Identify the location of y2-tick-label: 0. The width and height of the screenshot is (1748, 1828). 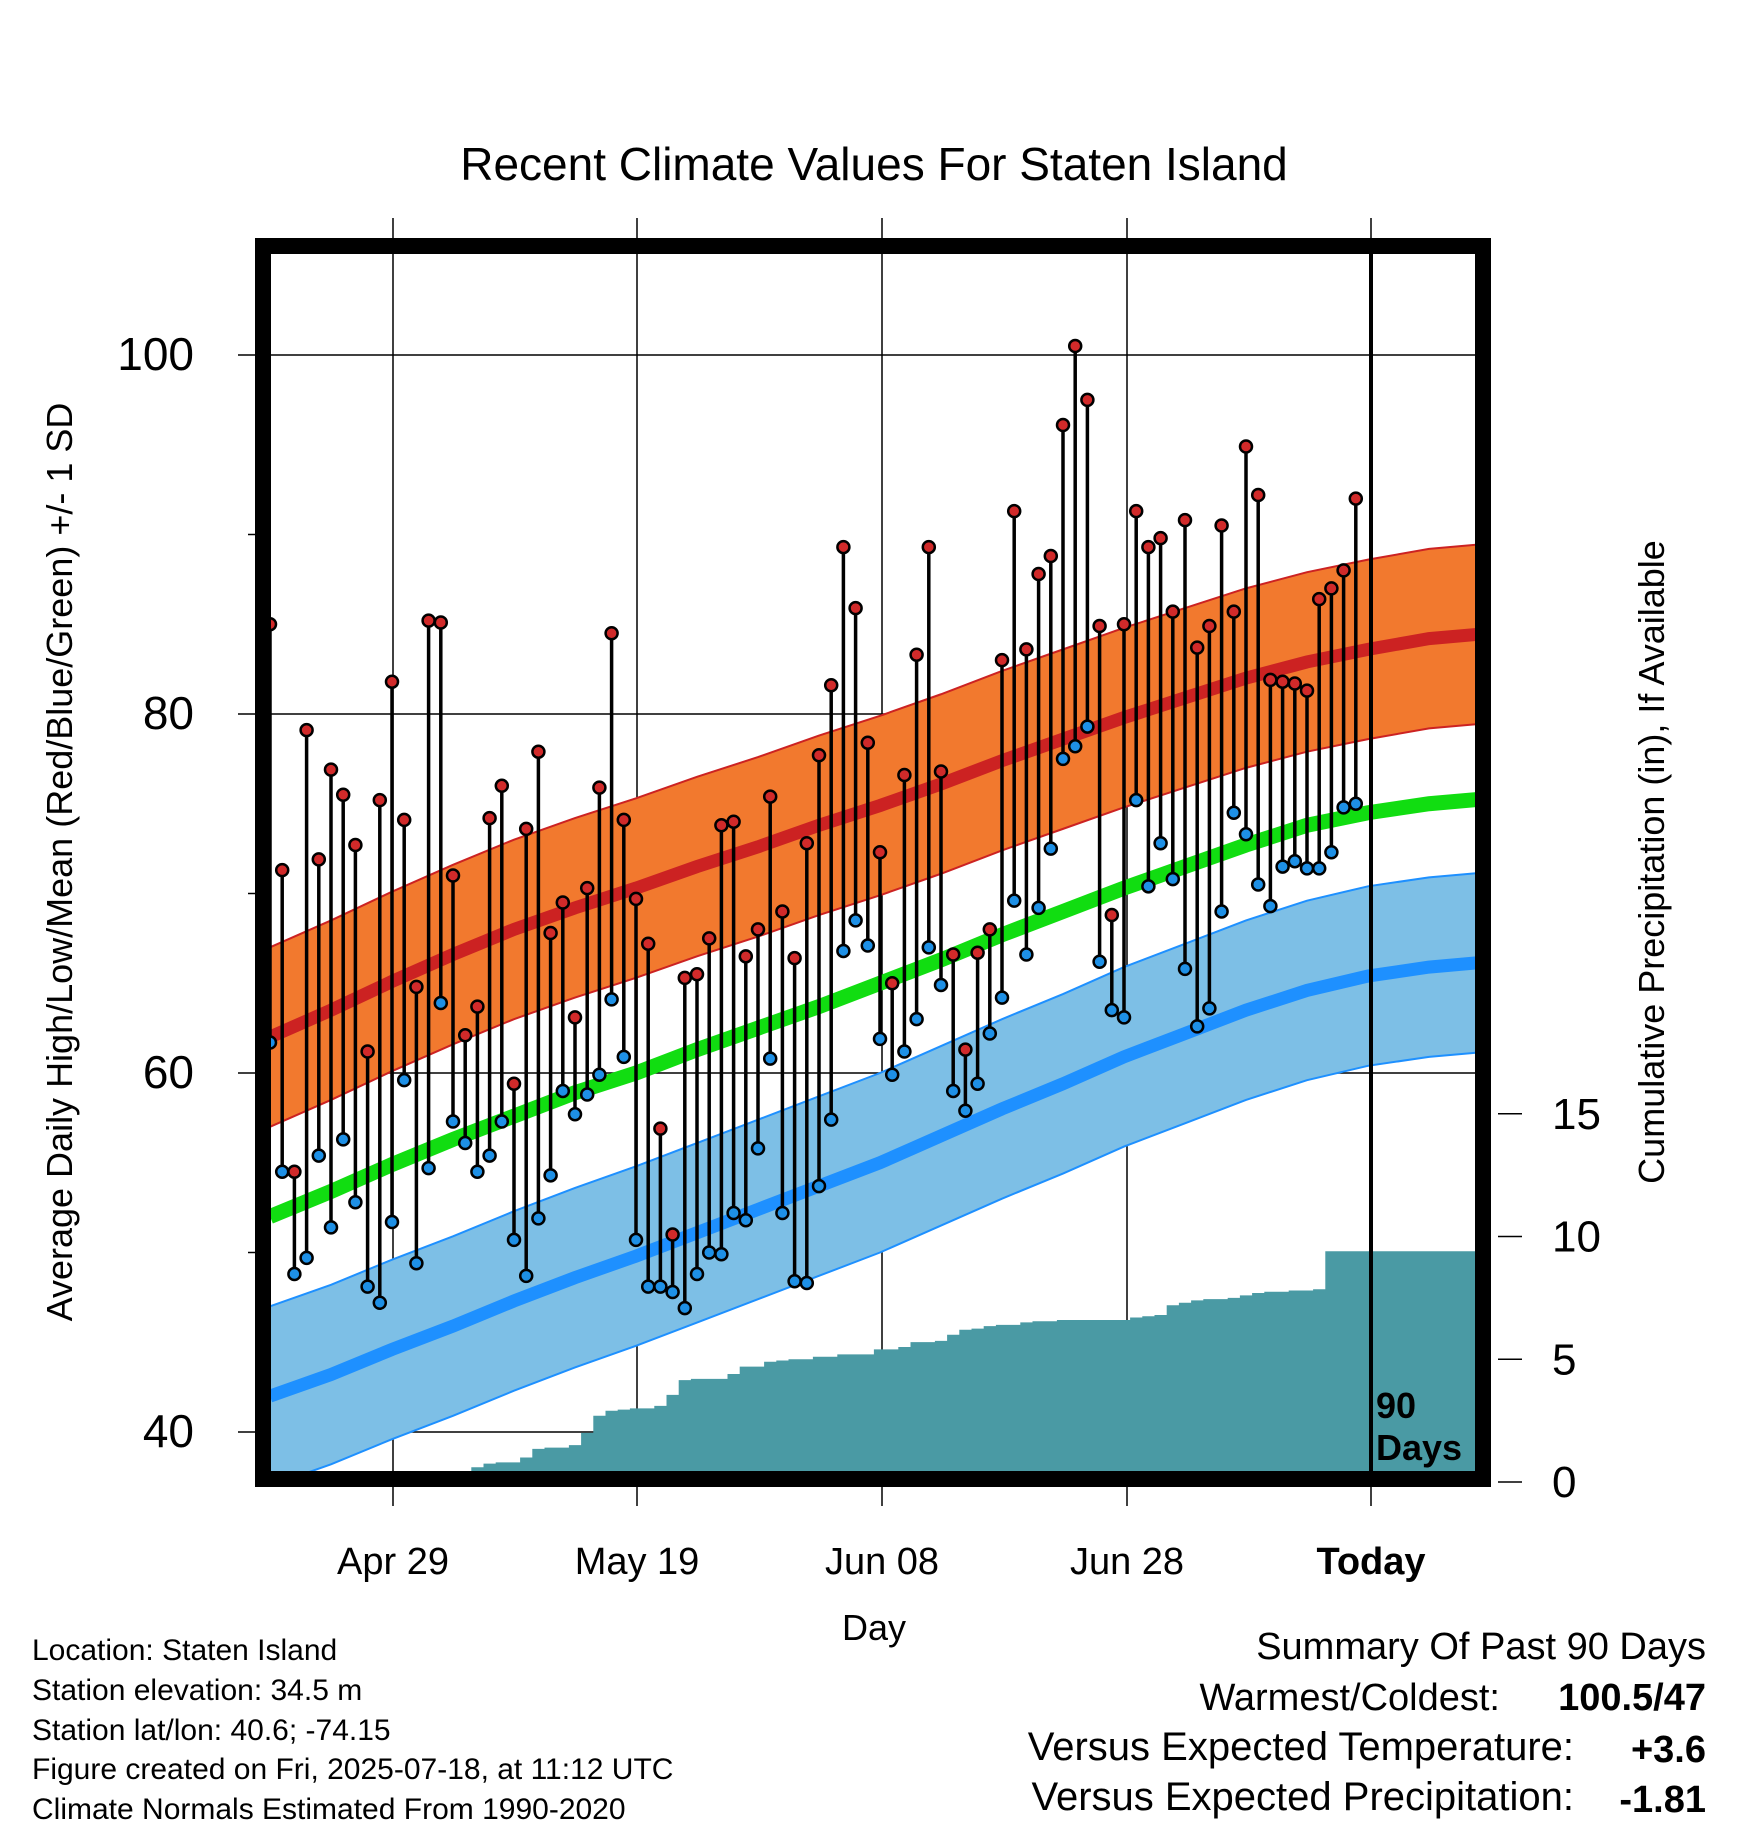
(1564, 1482).